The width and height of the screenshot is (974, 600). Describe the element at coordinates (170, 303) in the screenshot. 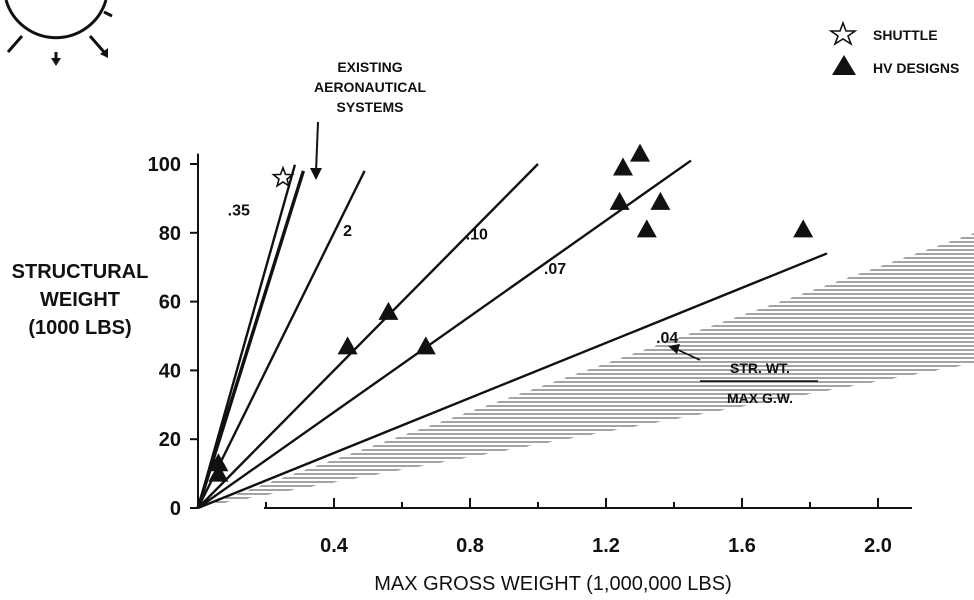

I see `y-tick-label: 60` at that location.